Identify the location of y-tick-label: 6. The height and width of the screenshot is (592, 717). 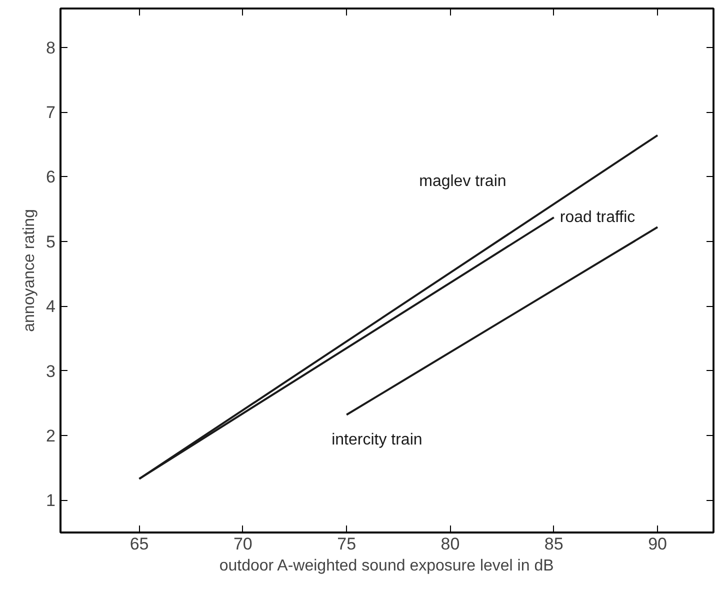
(51, 177).